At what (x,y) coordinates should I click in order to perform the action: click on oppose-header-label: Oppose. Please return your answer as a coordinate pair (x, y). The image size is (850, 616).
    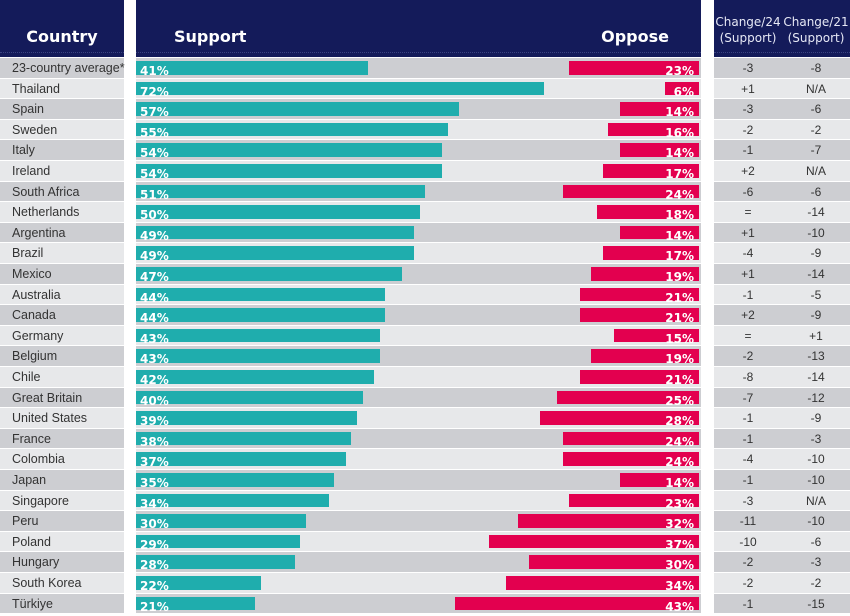
    Looking at the image, I should click on (635, 36).